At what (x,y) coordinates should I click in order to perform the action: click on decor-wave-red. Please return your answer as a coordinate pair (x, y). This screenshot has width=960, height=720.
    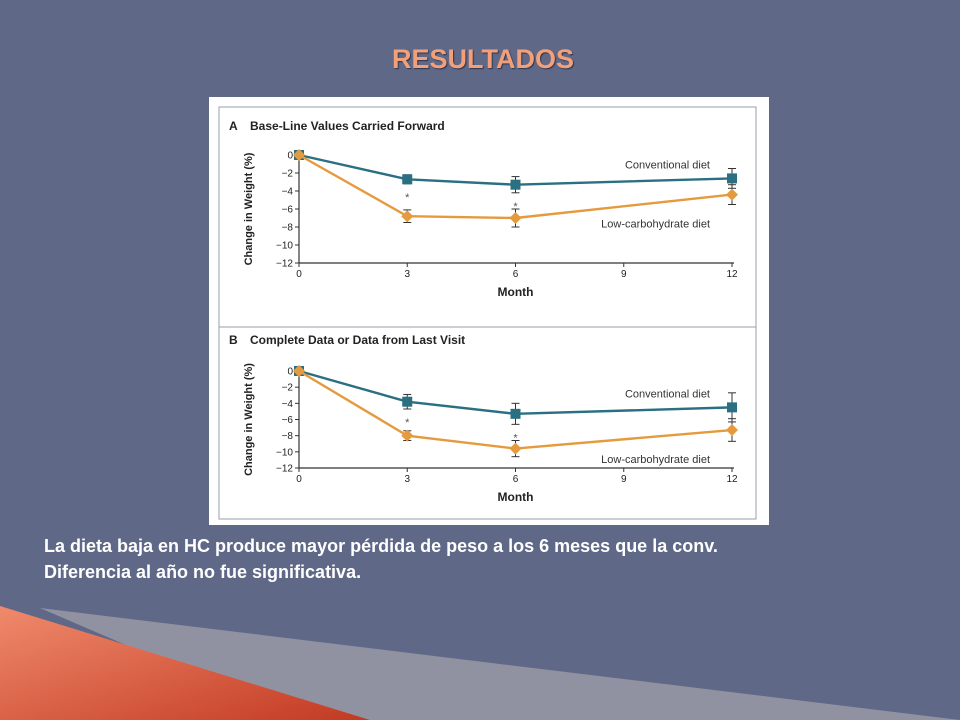
    Looking at the image, I should click on (185, 663).